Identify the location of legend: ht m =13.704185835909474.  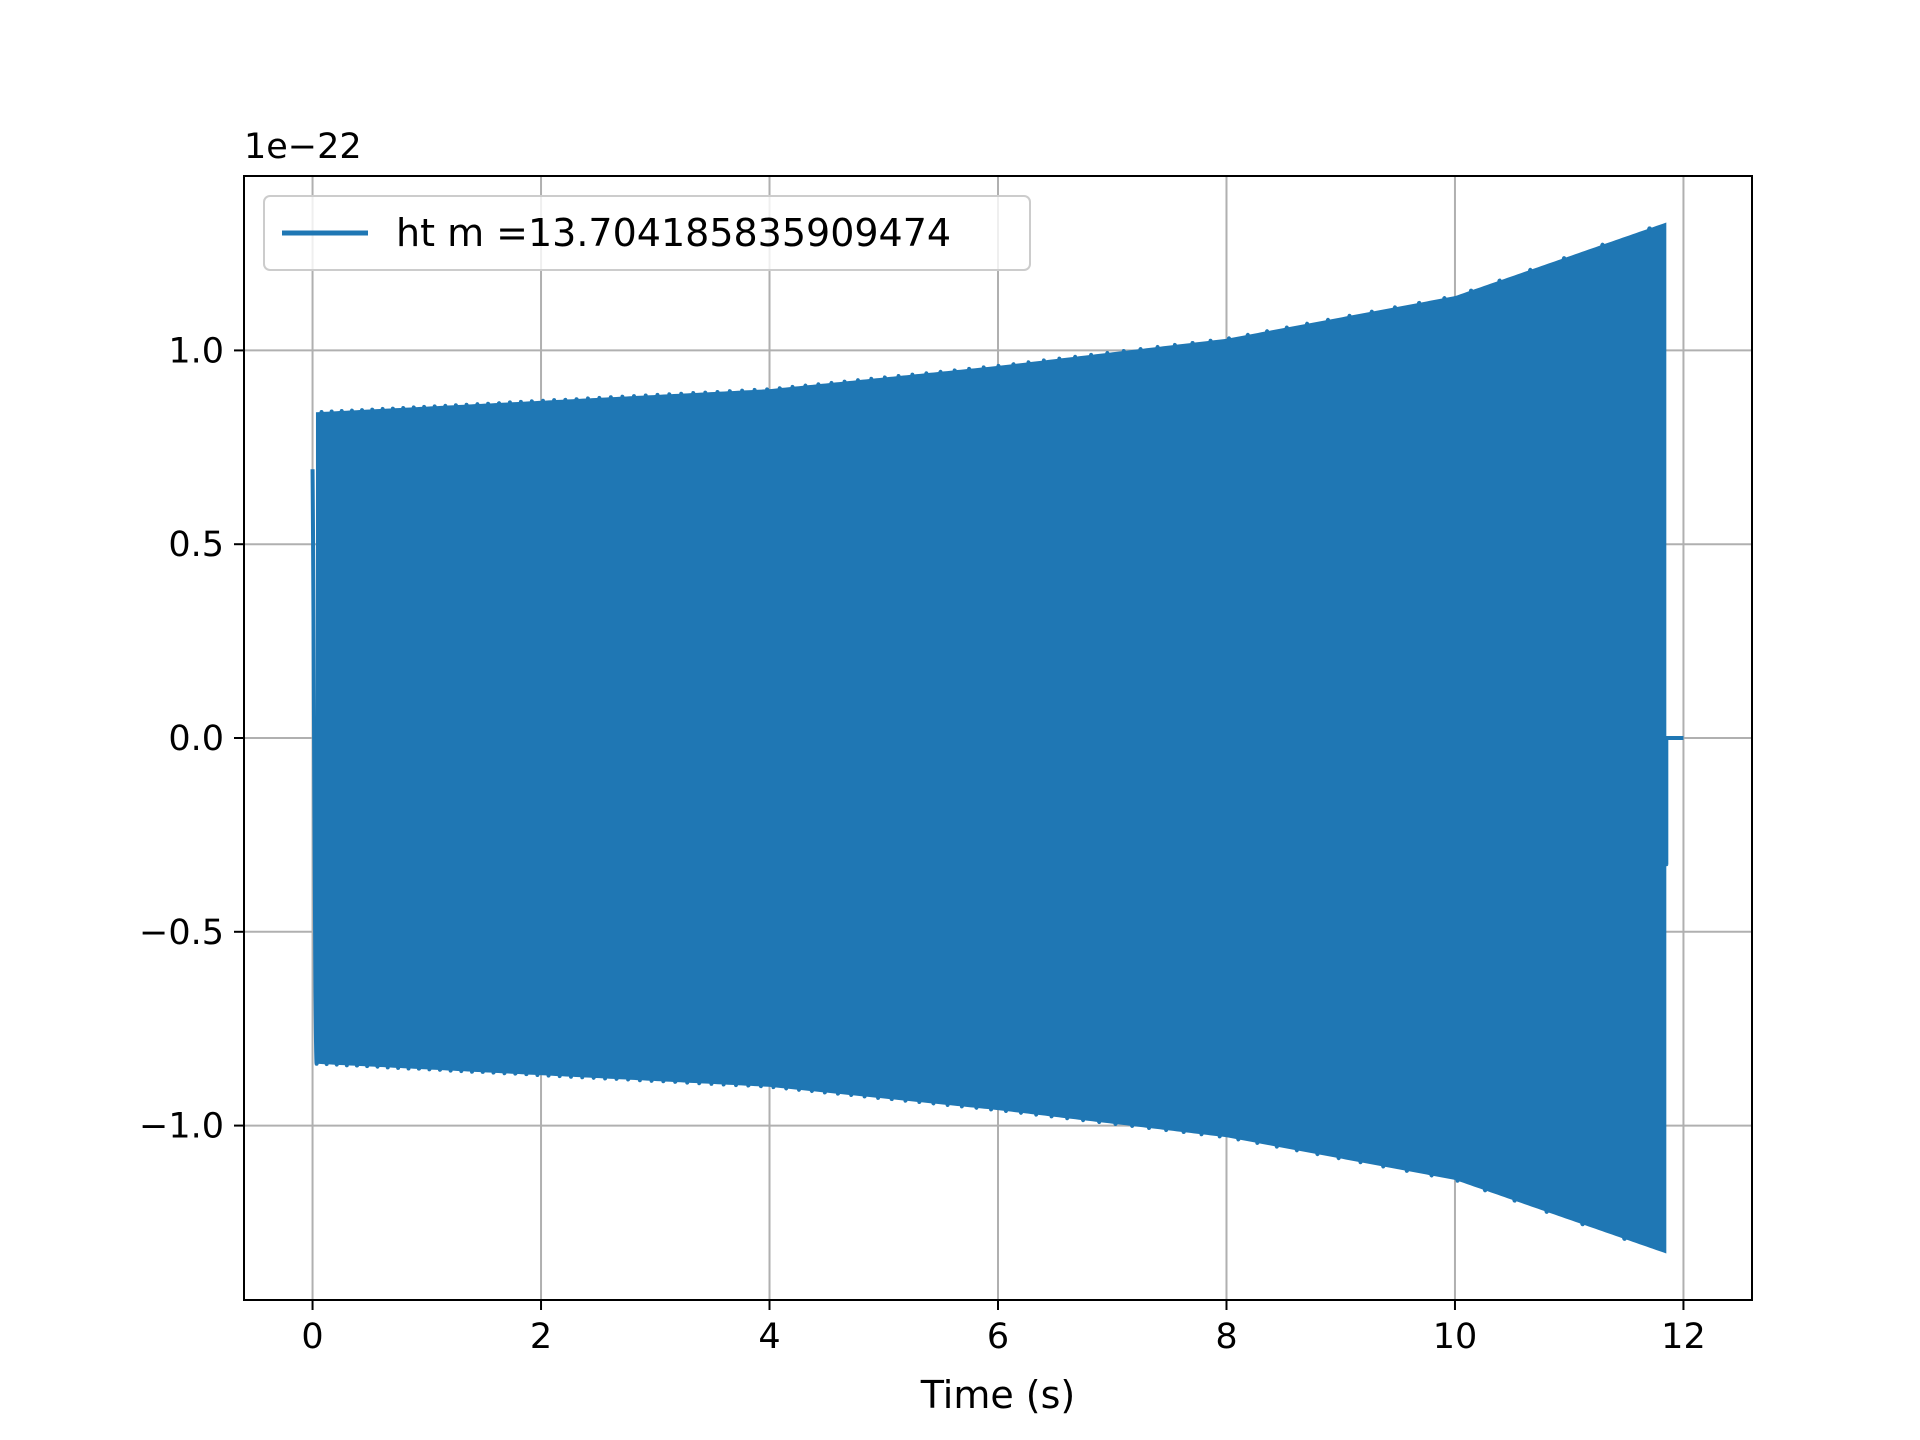
(647, 233).